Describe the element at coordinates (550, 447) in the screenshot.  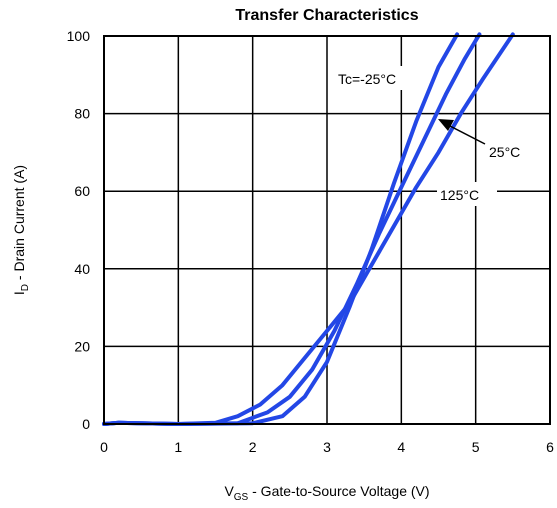
I see `x-tick-label: 6` at that location.